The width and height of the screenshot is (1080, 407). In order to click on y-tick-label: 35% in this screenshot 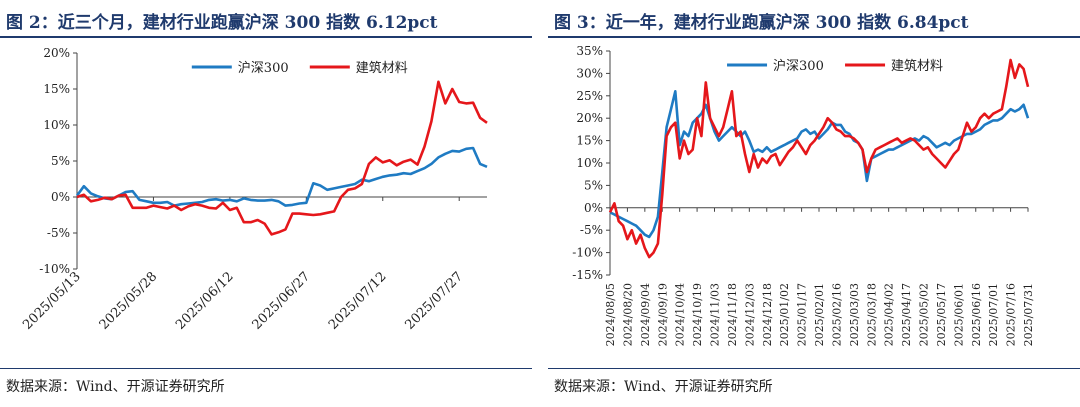, I will do `click(589, 51)`.